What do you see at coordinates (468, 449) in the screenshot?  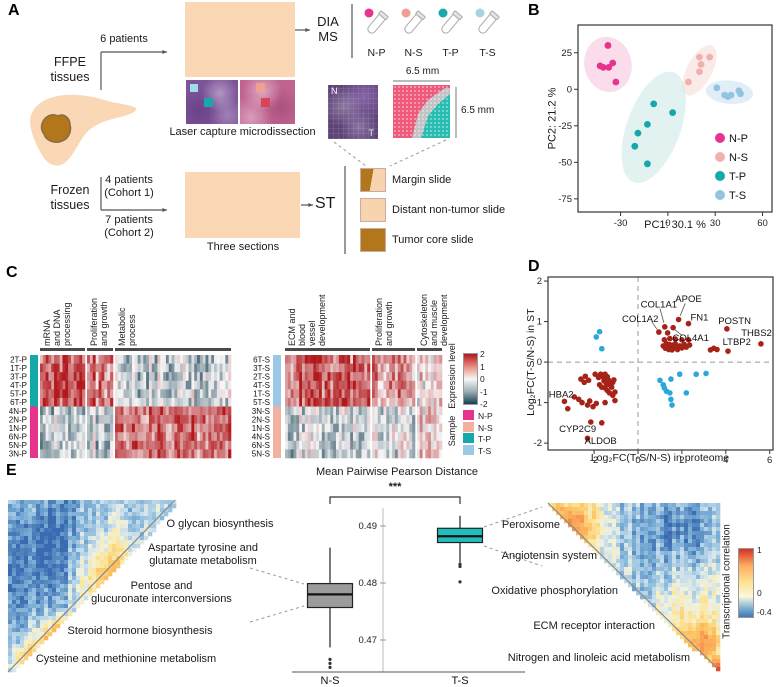 I see `sample-swatch-t-s` at bounding box center [468, 449].